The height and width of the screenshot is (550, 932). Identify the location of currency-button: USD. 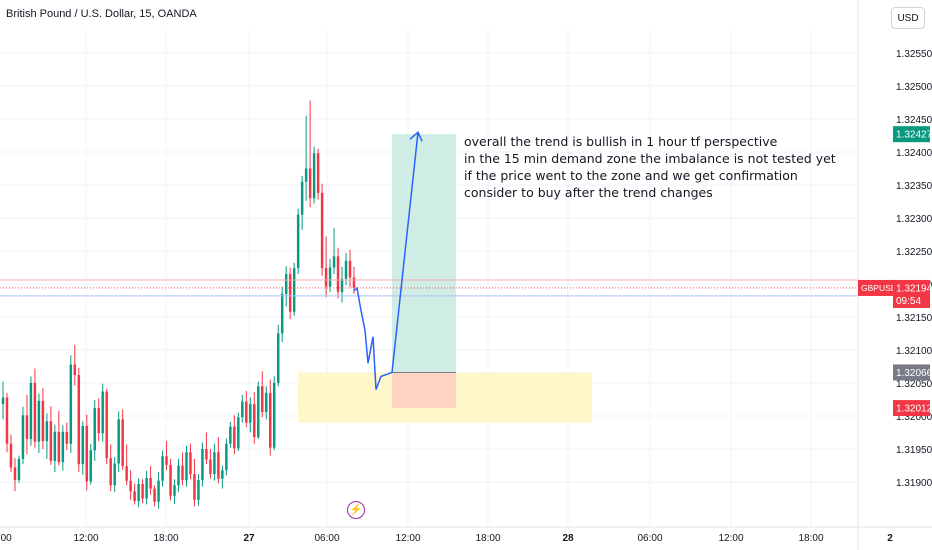
(908, 18).